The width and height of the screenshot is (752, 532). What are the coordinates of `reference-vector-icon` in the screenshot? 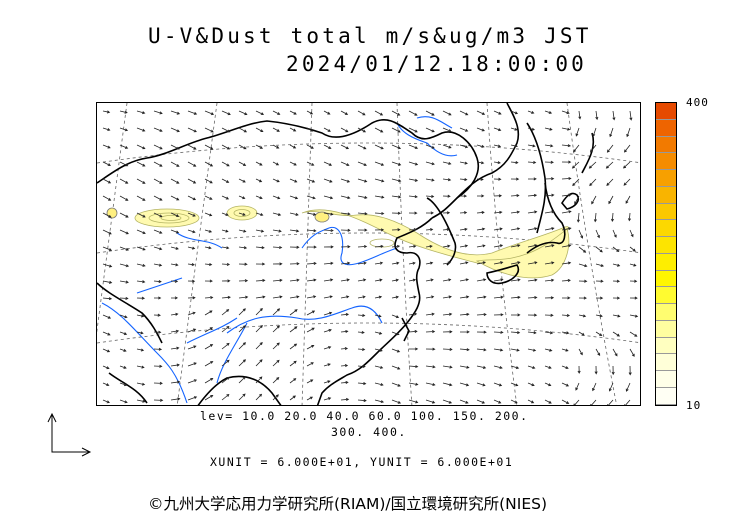 It's located at (69, 434).